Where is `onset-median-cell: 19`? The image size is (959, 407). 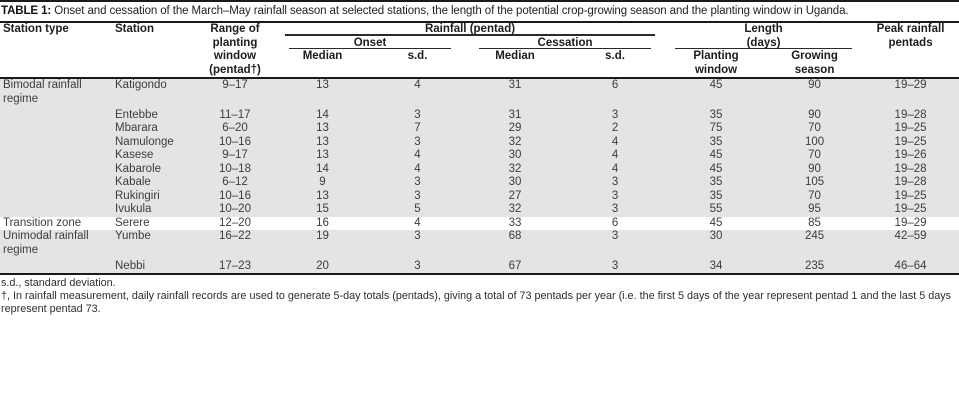
onset-median-cell: 19 is located at coordinates (322, 236).